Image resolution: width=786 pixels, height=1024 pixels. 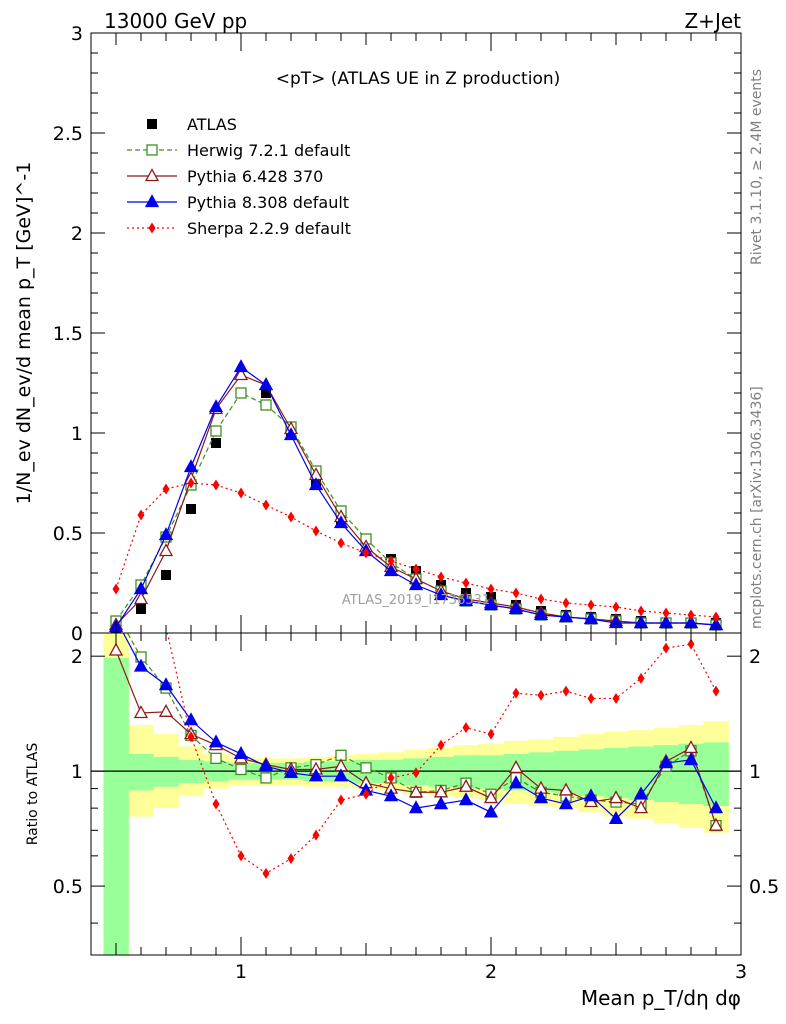 I want to click on ratio-y-tick-label: 1, so click(x=77, y=772).